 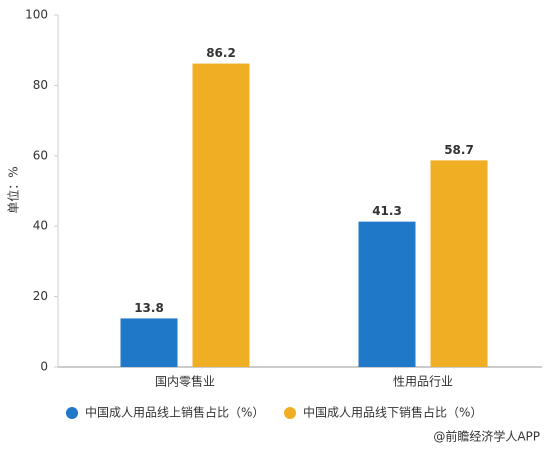 What do you see at coordinates (44, 367) in the screenshot?
I see `y-tick-label: 0` at bounding box center [44, 367].